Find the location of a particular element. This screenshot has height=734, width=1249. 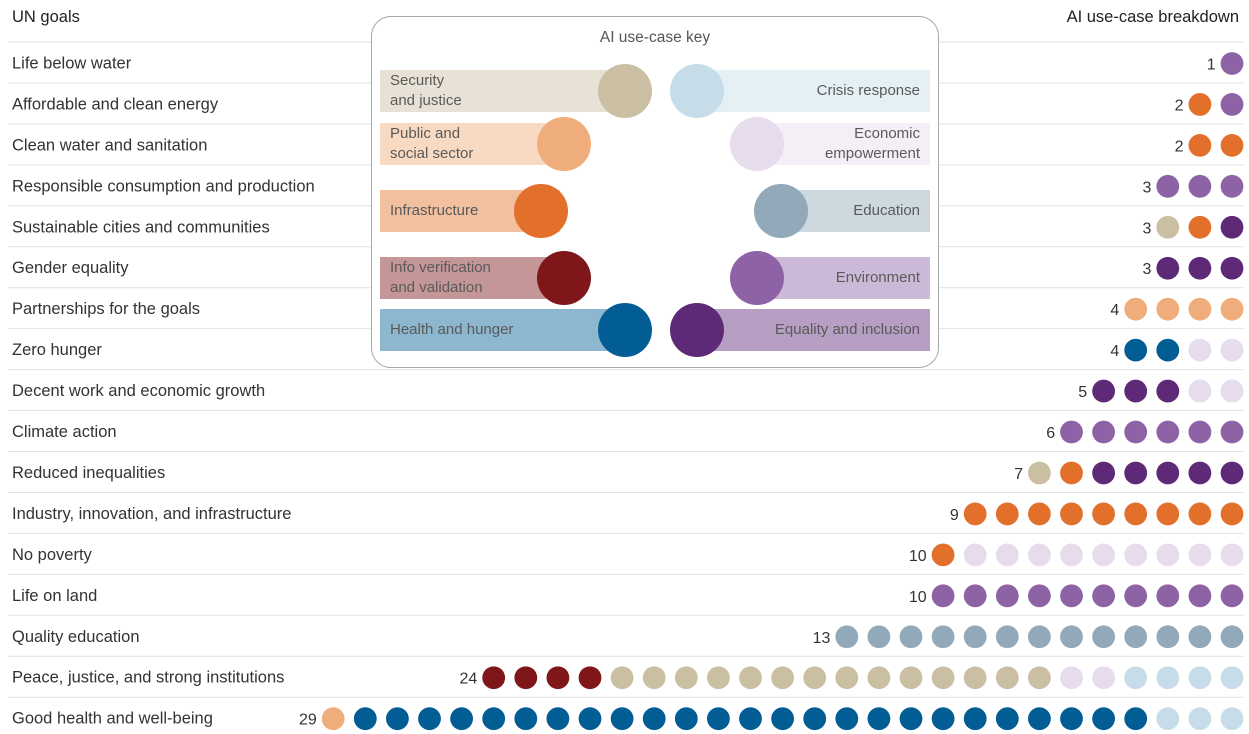

count-label: 10 is located at coordinates (918, 556).